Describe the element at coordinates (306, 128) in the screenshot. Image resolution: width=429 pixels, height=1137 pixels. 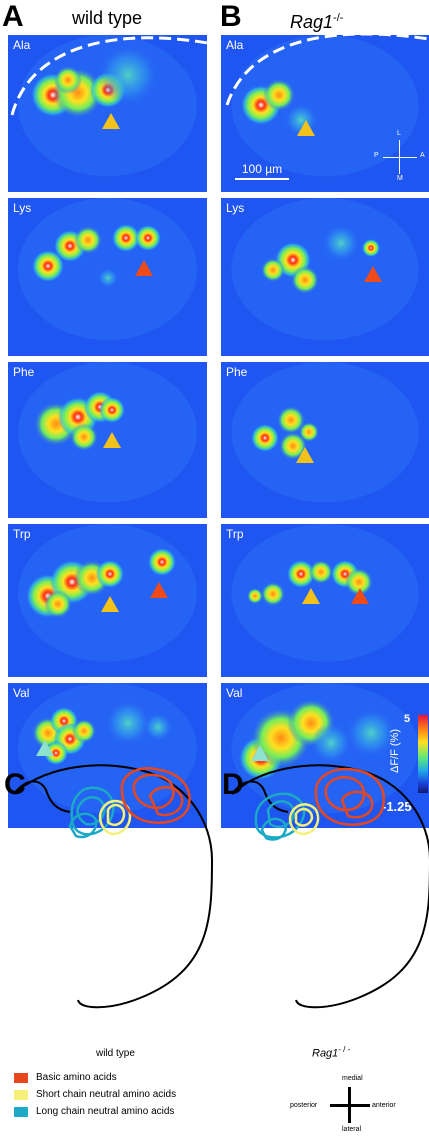
I see `arrowhead-ala-rag1` at that location.